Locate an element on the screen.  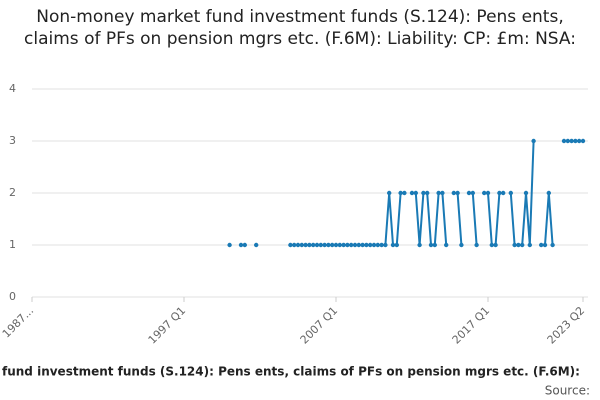
x-tick-label: 2007 Q1 is located at coordinates (319, 325).